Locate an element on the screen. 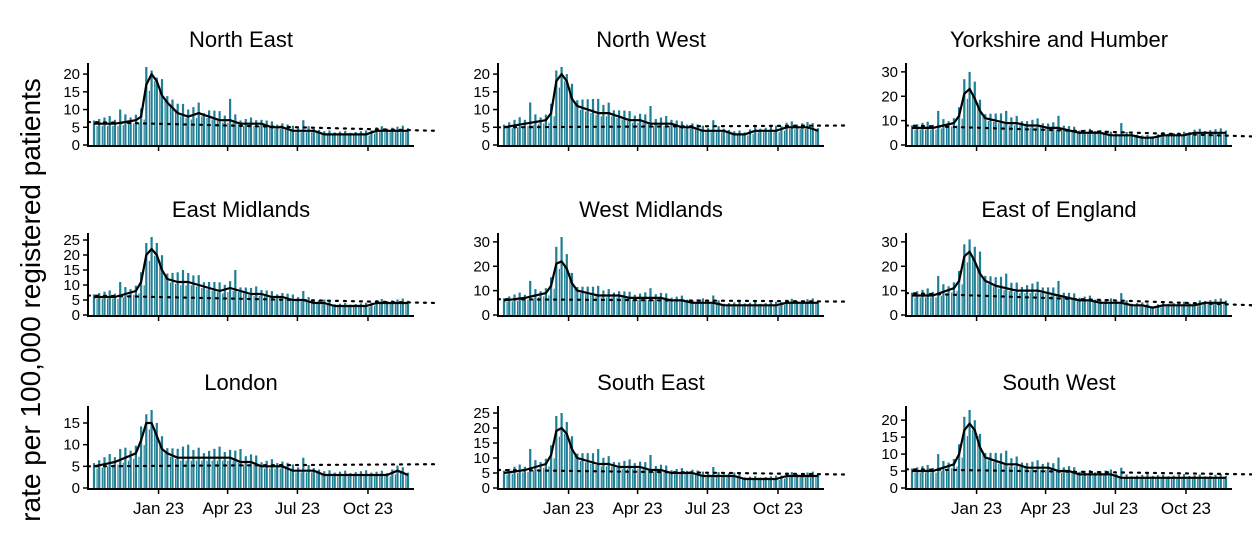  x-tick-label: Apr 23 is located at coordinates (638, 508).